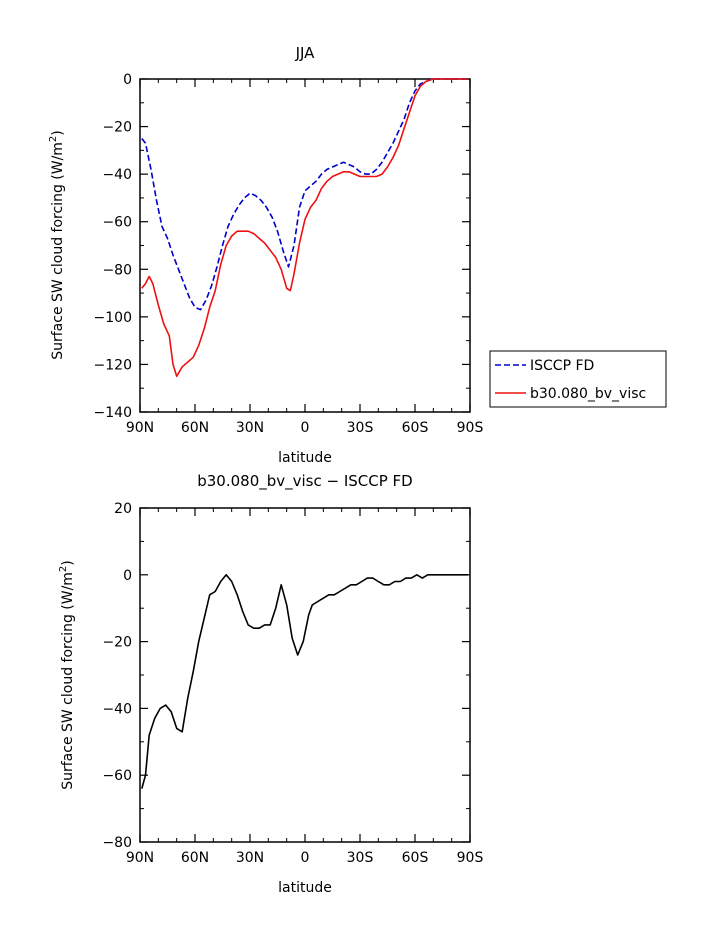 The width and height of the screenshot is (723, 935). What do you see at coordinates (195, 428) in the screenshot?
I see `top-x-tick-label: 60N` at bounding box center [195, 428].